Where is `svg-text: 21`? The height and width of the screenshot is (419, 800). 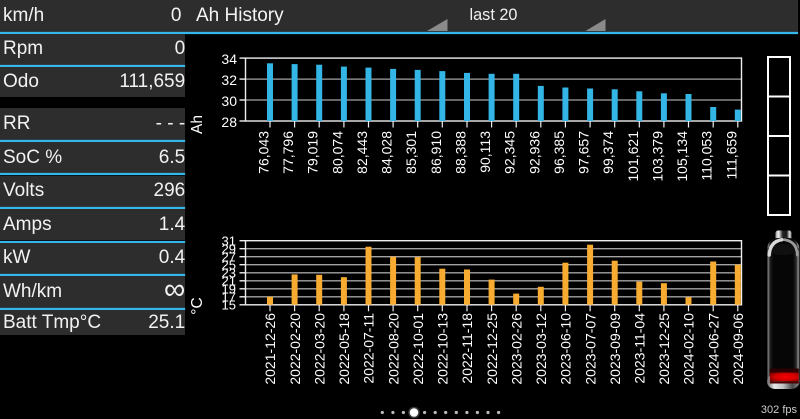
svg-text: 21 is located at coordinates (229, 280).